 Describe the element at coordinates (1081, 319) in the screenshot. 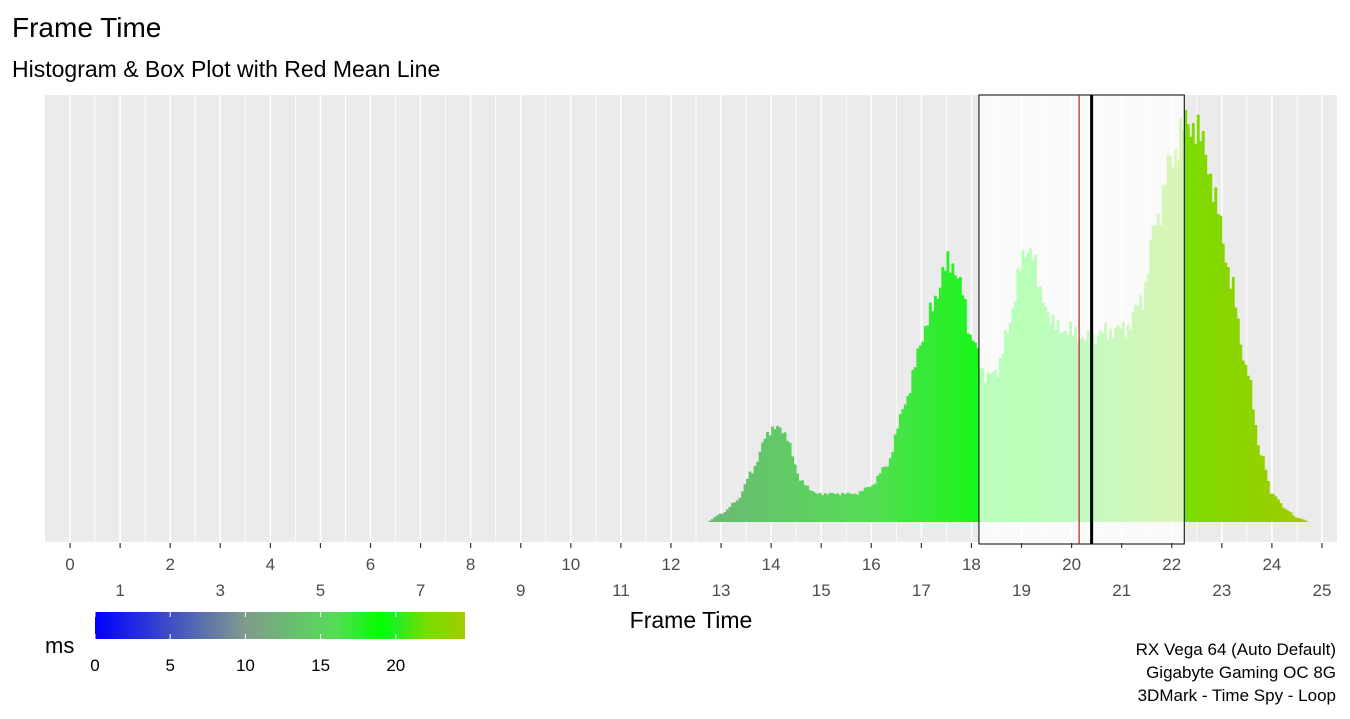

I see `box-plot` at that location.